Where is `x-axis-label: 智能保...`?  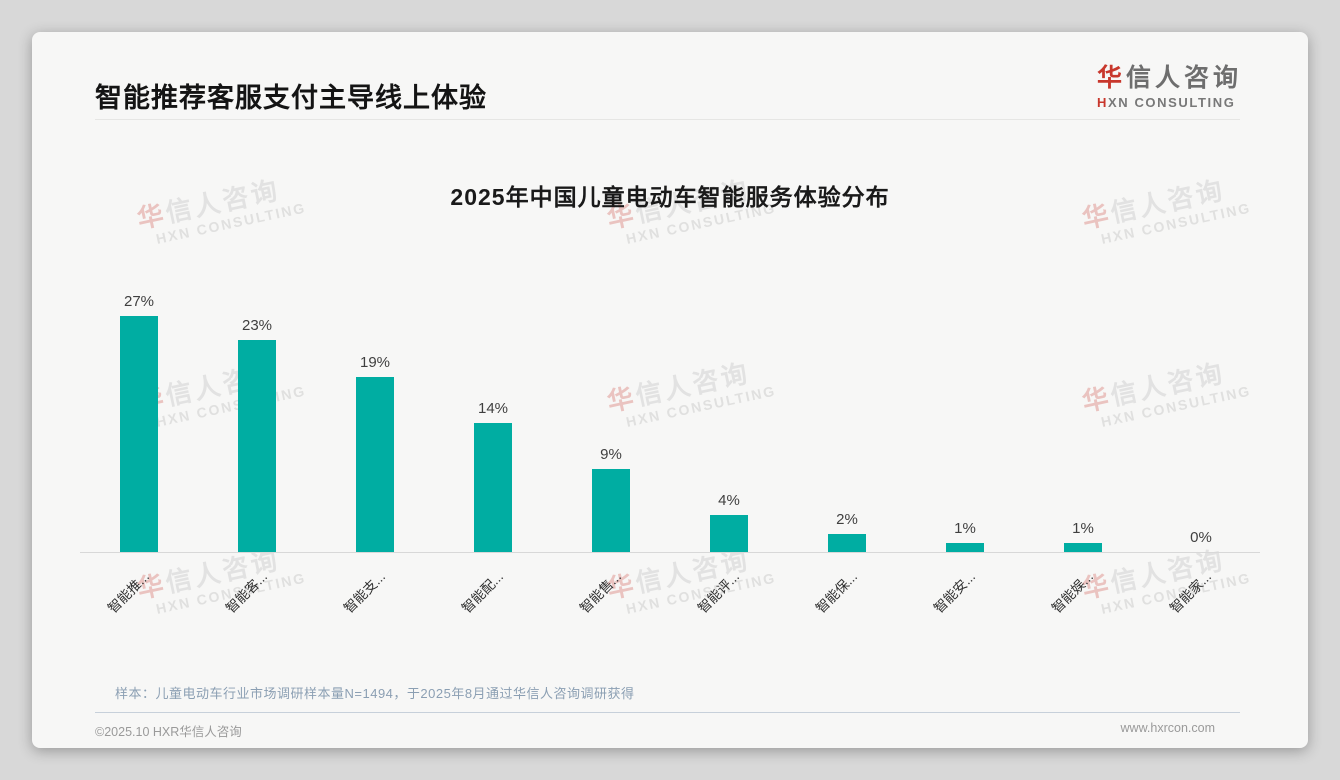 x-axis-label: 智能保... is located at coordinates (837, 592).